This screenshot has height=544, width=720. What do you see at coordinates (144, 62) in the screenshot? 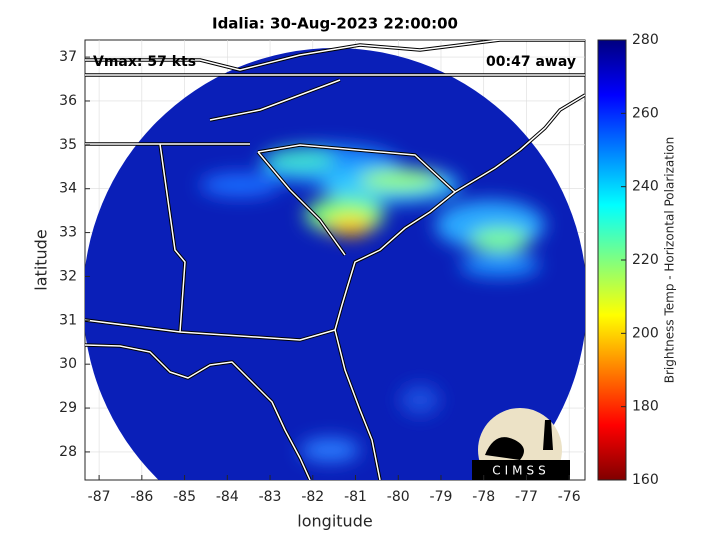
I see `annotation: Vmax: 57 kts` at bounding box center [144, 62].